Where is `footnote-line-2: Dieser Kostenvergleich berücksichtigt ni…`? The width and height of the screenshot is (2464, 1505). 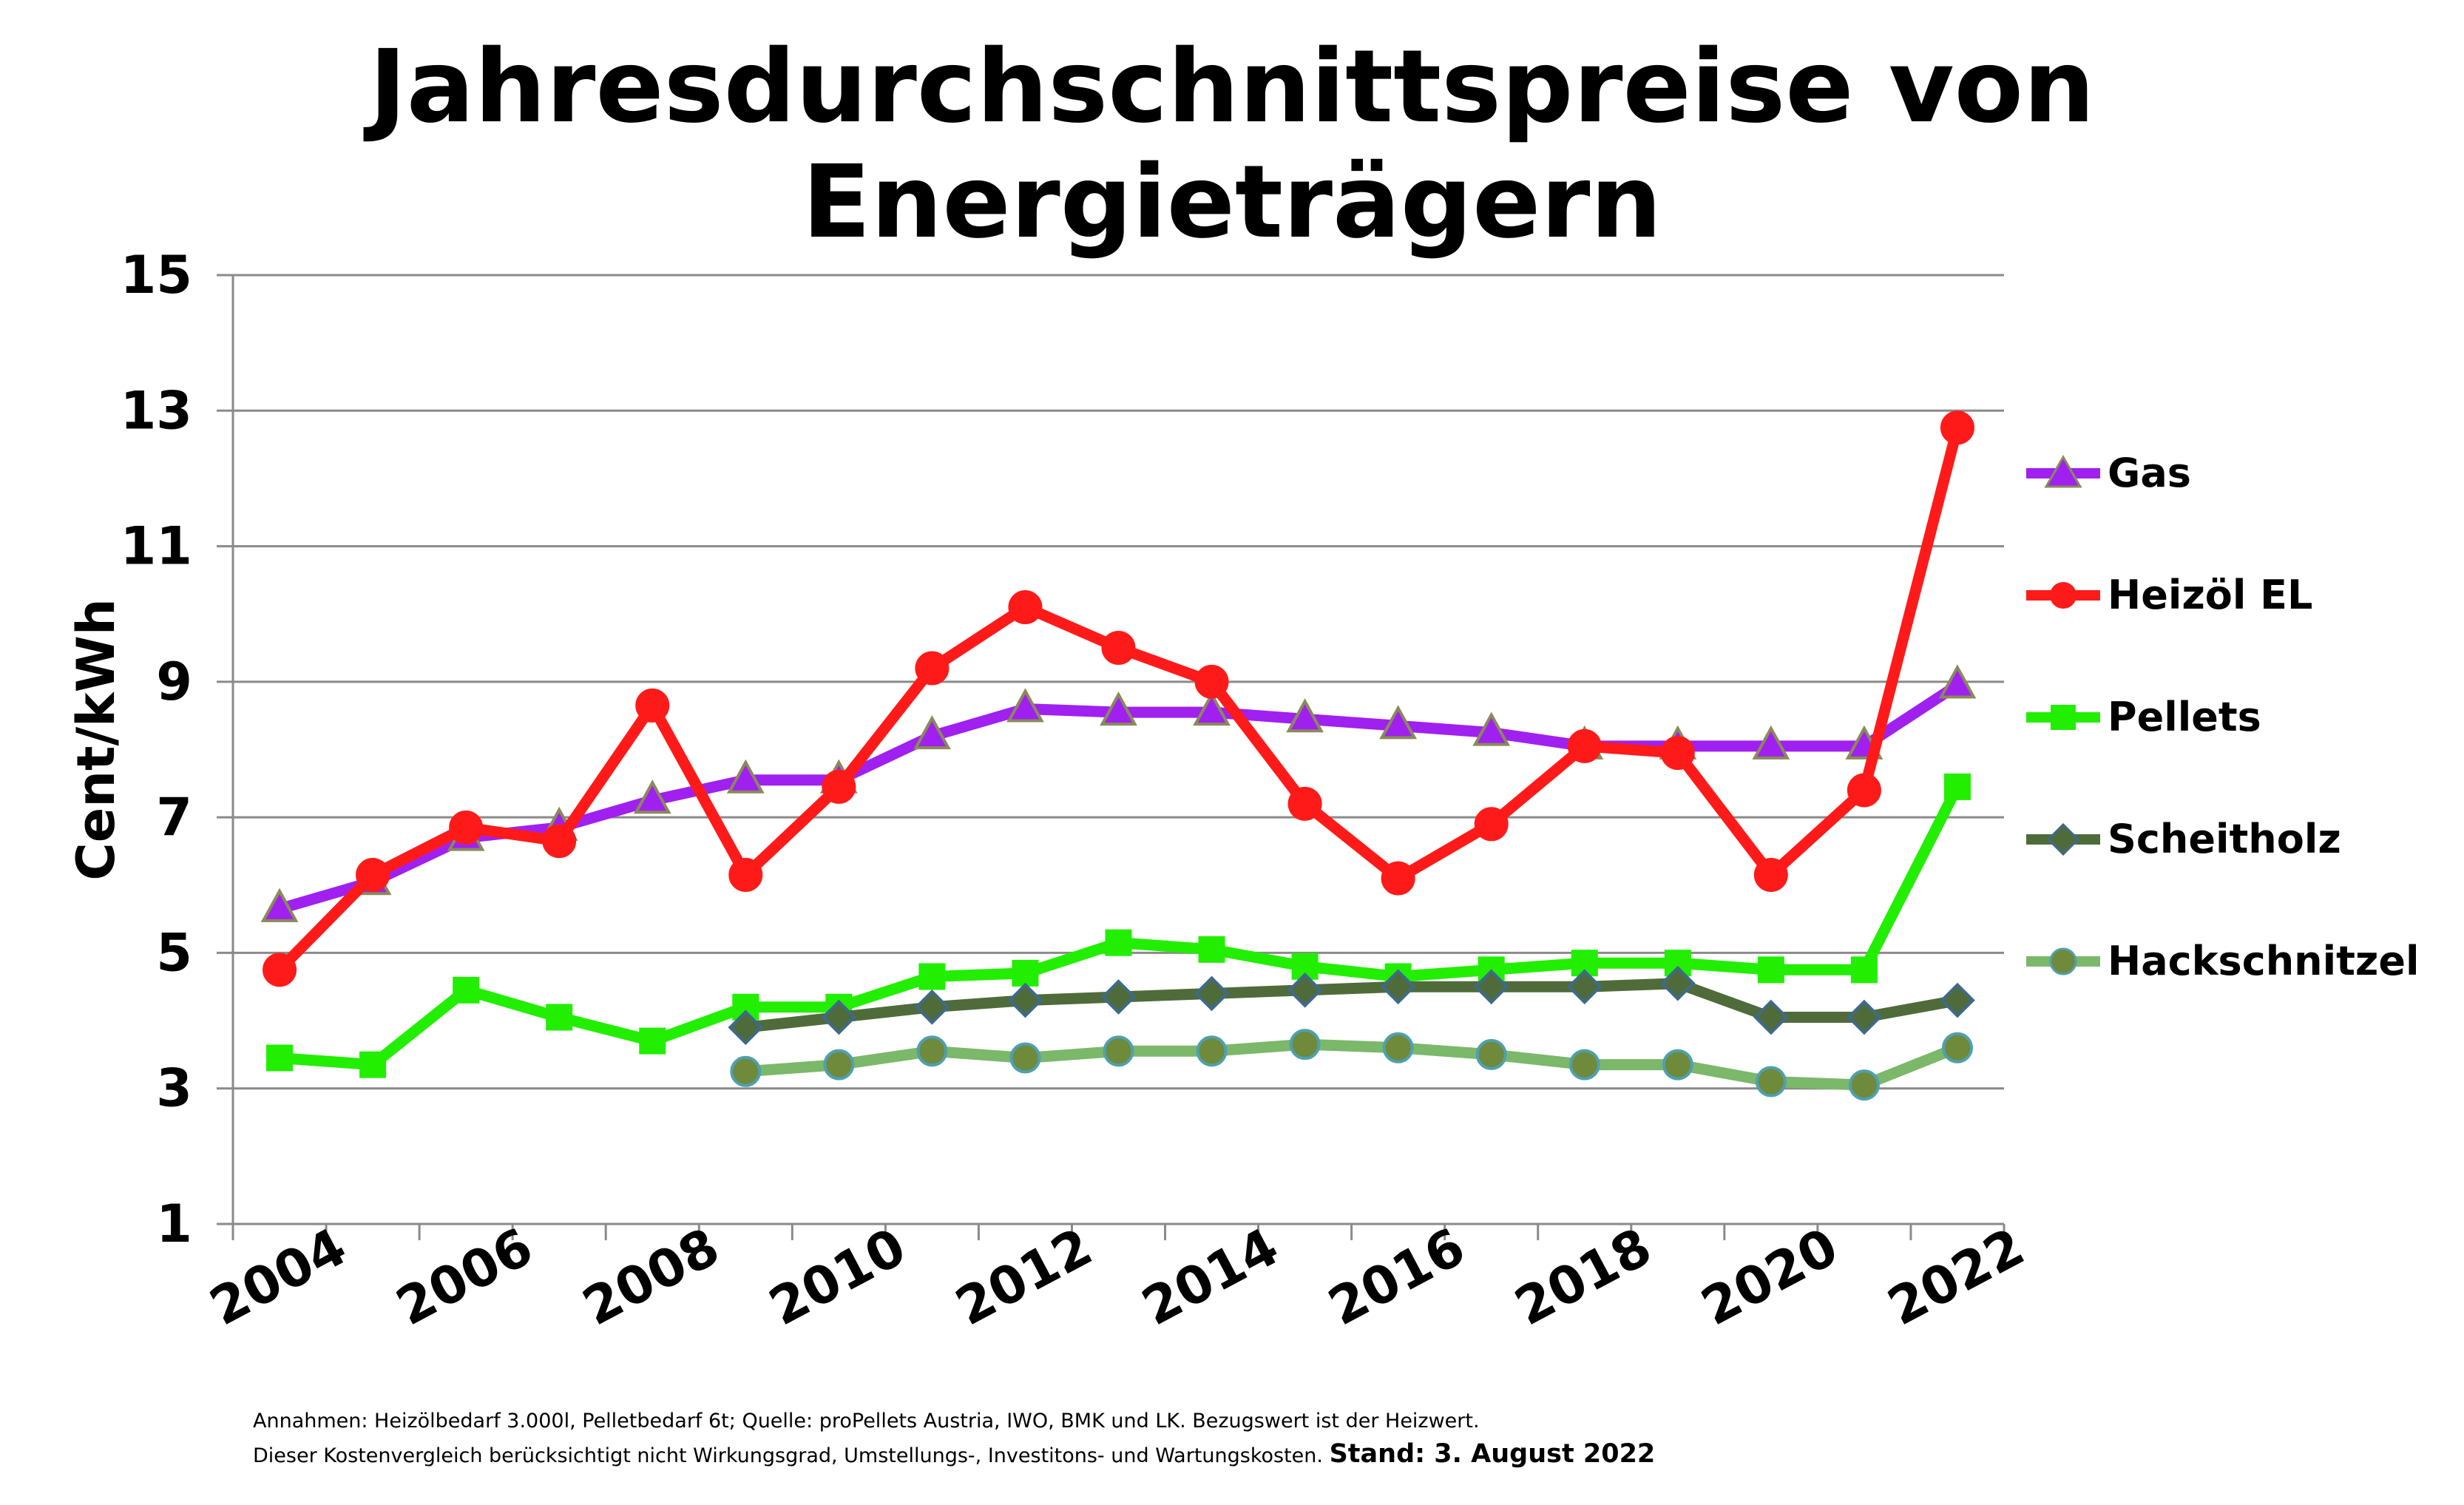 footnote-line-2: Dieser Kostenvergleich berücksichtigt ni… is located at coordinates (954, 1455).